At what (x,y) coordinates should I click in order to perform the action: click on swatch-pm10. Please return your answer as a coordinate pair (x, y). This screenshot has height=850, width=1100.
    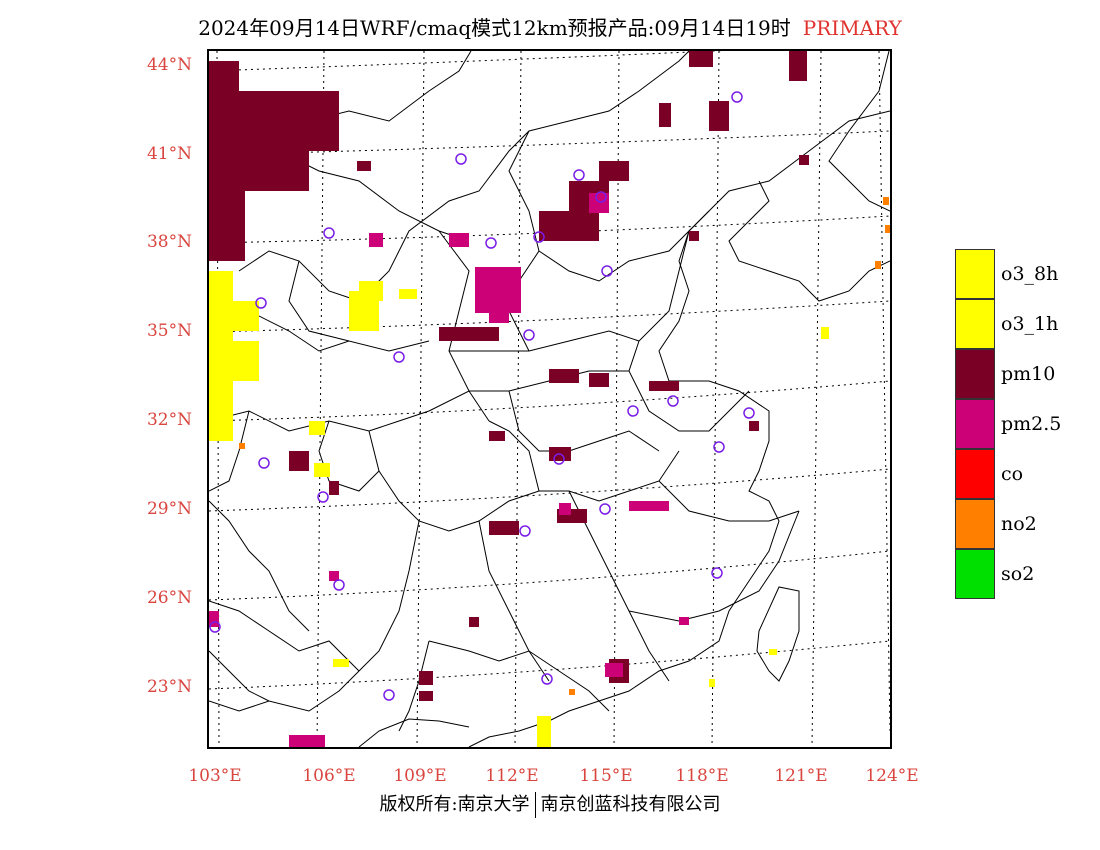
    Looking at the image, I should click on (975, 374).